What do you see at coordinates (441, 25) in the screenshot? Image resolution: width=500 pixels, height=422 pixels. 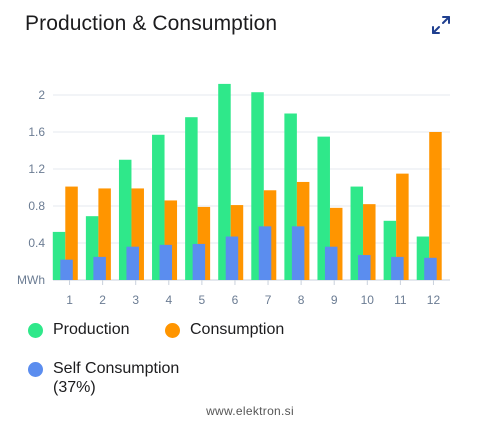 I see `expand-arrows-icon` at bounding box center [441, 25].